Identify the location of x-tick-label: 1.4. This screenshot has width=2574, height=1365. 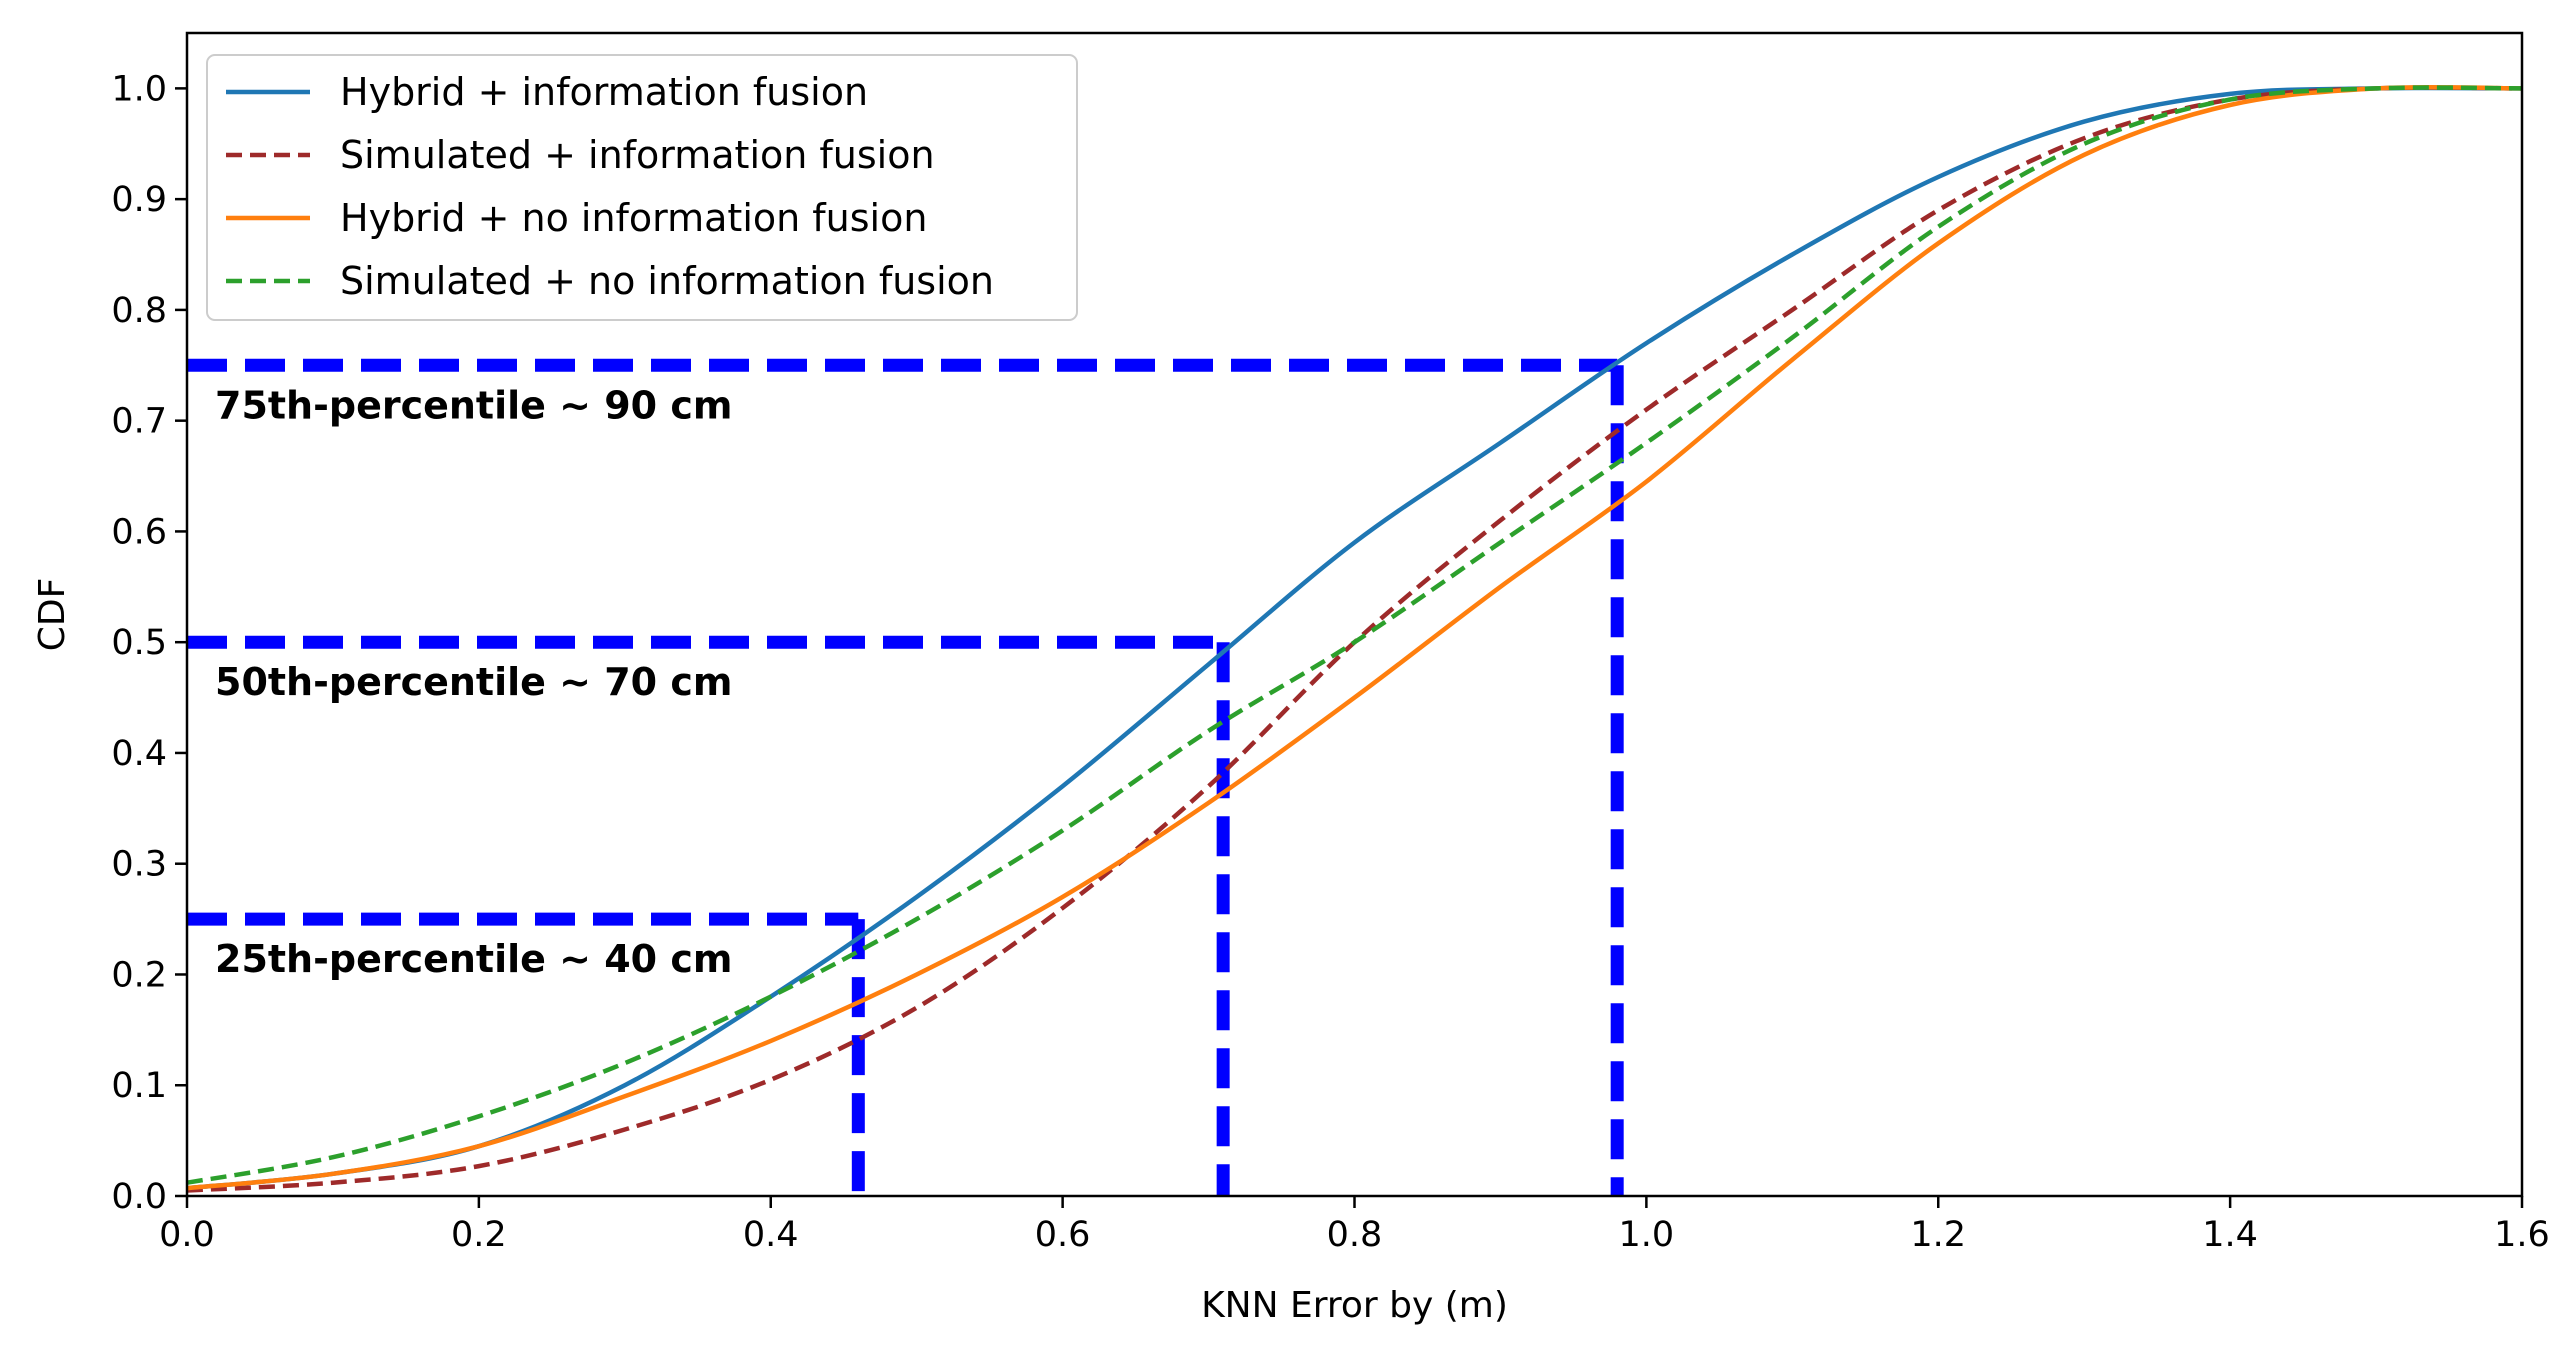
(2230, 1235).